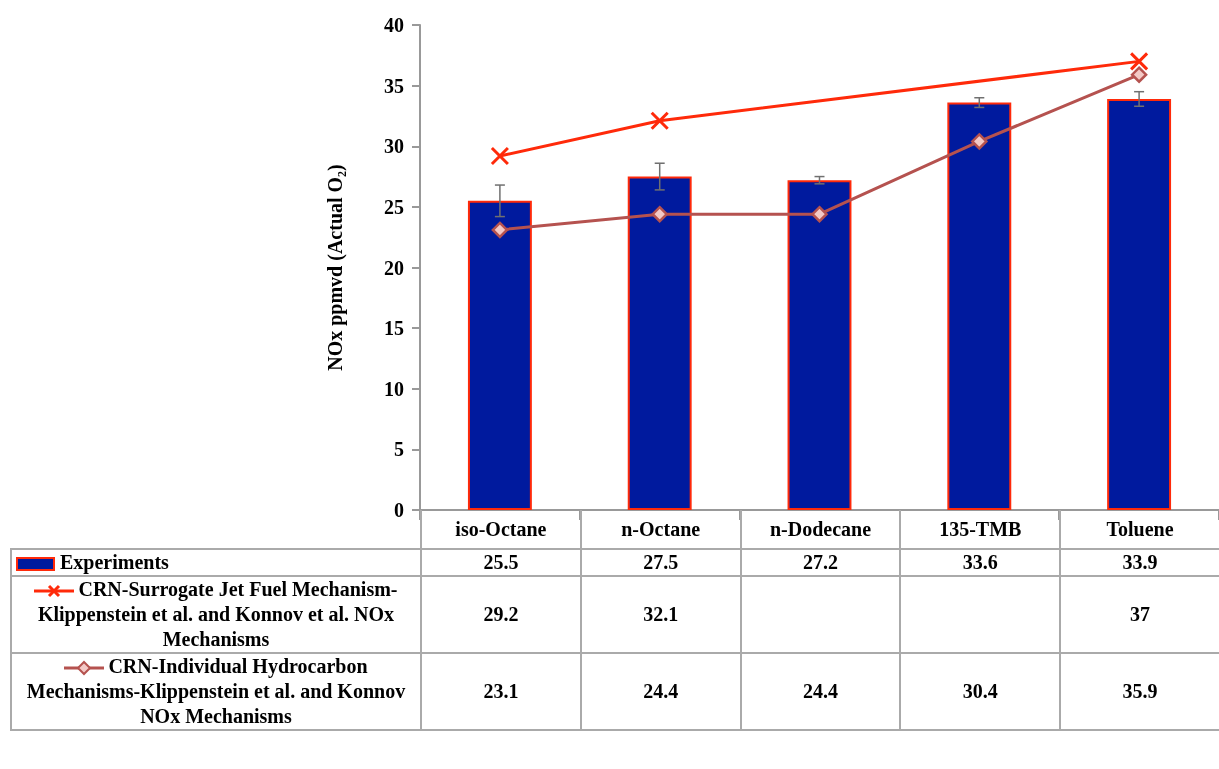 The width and height of the screenshot is (1219, 769). Describe the element at coordinates (394, 85) in the screenshot. I see `y-tick-label: 35` at that location.